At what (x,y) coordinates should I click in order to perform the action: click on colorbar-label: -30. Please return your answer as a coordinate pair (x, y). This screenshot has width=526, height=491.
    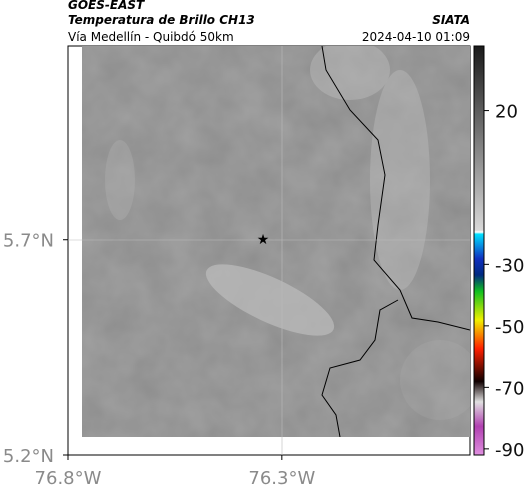
    Looking at the image, I should click on (509, 265).